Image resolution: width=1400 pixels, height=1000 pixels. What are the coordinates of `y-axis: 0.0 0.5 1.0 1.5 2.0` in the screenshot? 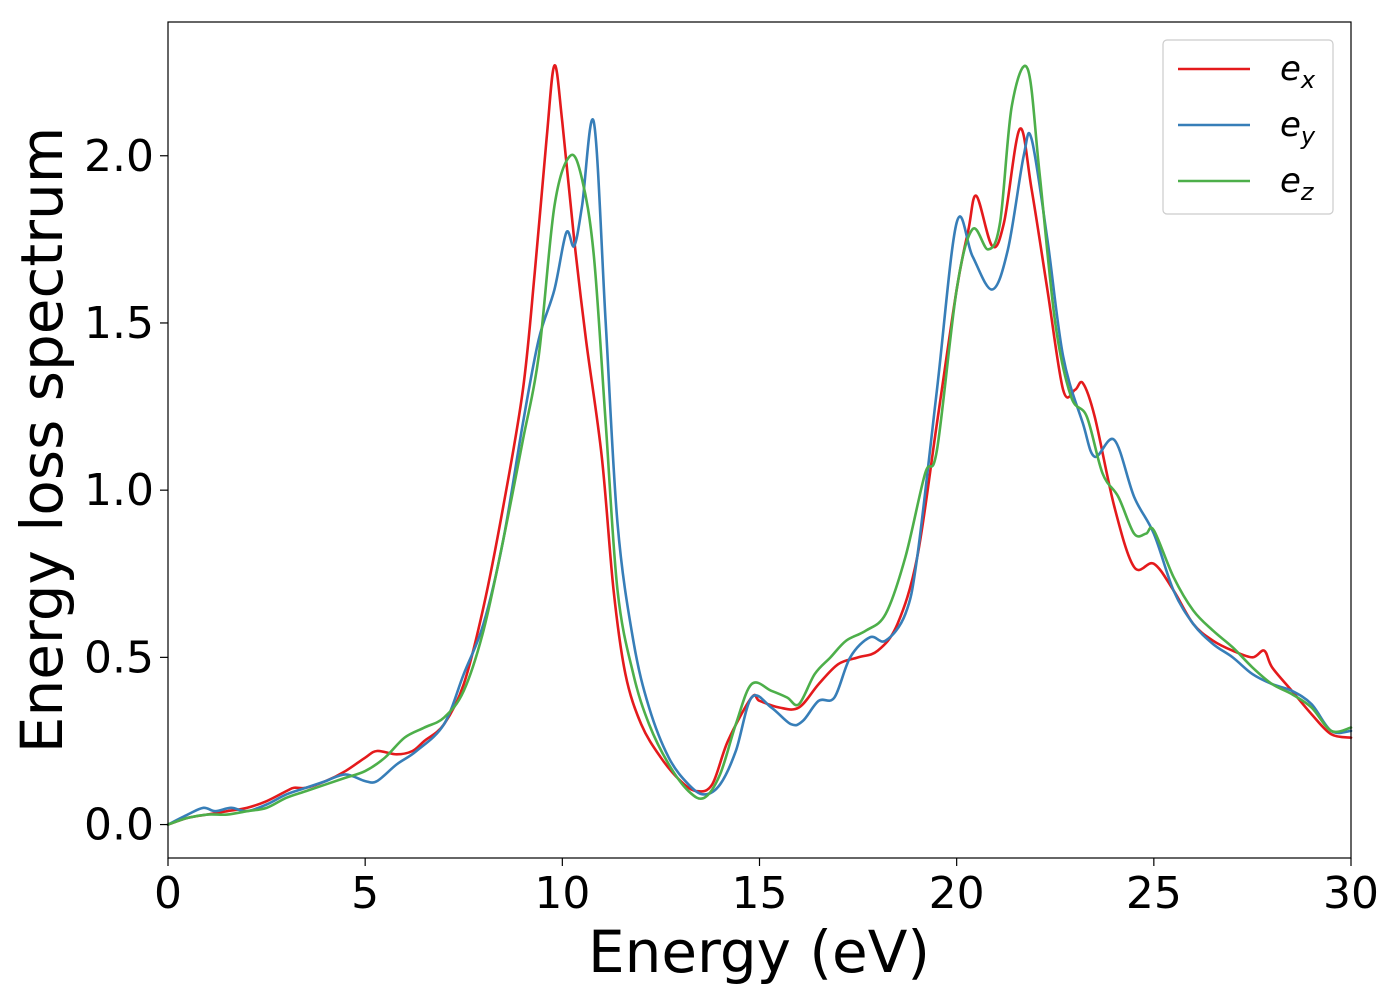 It's located at (126, 491).